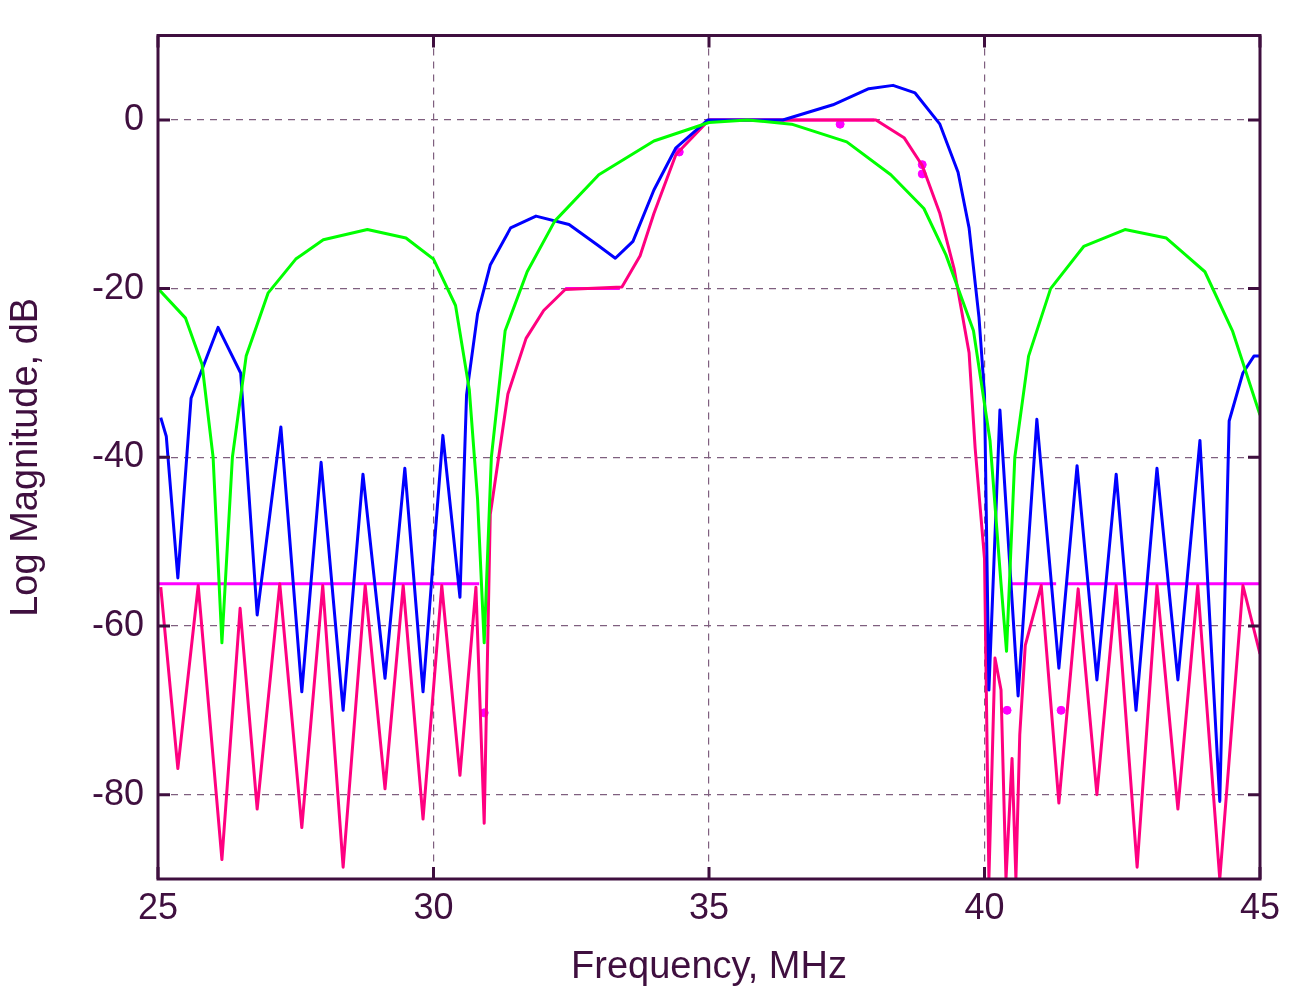 This screenshot has height=994, width=1292. What do you see at coordinates (1260, 906) in the screenshot?
I see `x-tick-label: 45` at bounding box center [1260, 906].